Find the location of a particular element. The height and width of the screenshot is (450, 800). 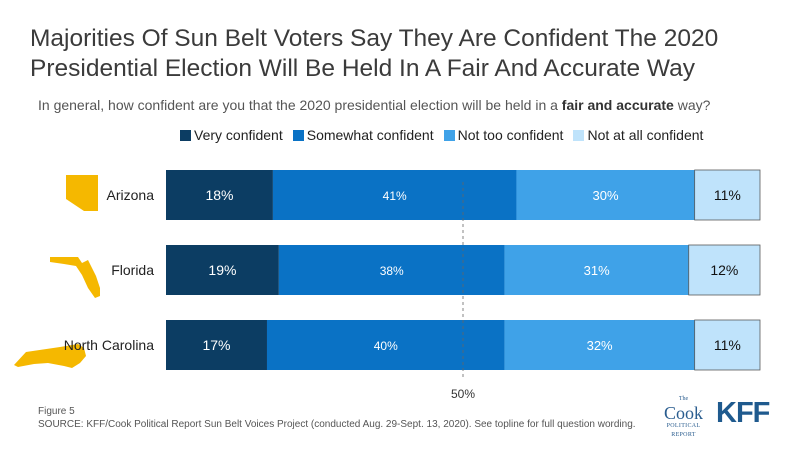

bar-segment-arizona-somewhat-confident is located at coordinates (394, 195).